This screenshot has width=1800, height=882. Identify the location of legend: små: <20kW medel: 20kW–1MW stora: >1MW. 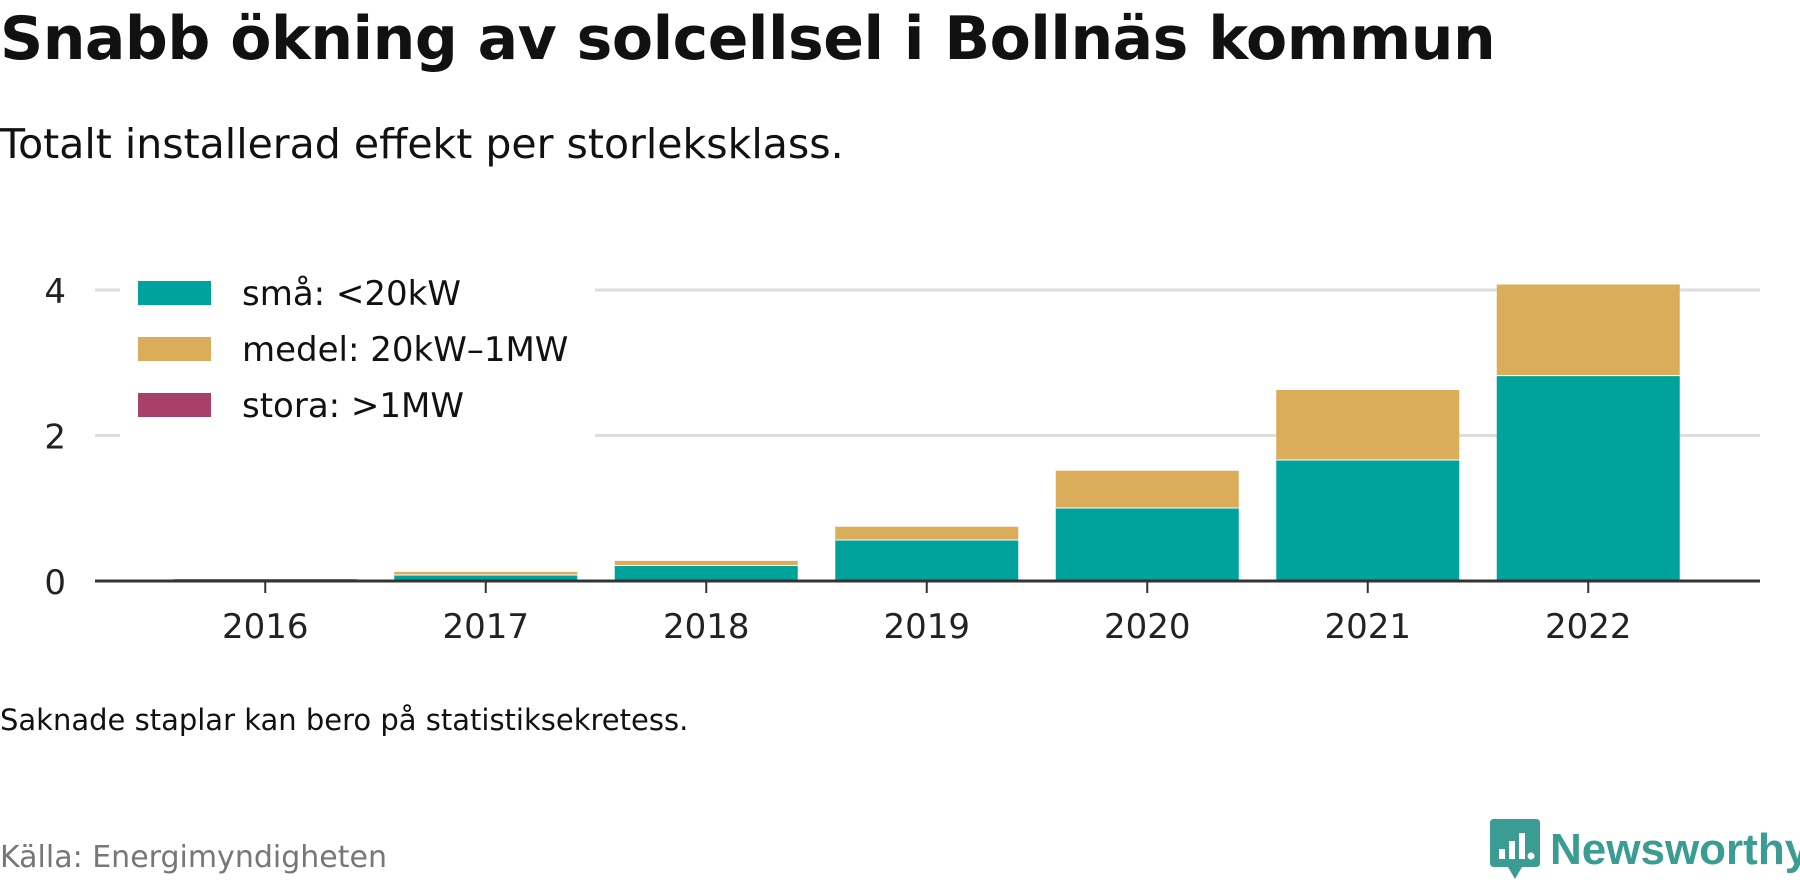
(357, 351).